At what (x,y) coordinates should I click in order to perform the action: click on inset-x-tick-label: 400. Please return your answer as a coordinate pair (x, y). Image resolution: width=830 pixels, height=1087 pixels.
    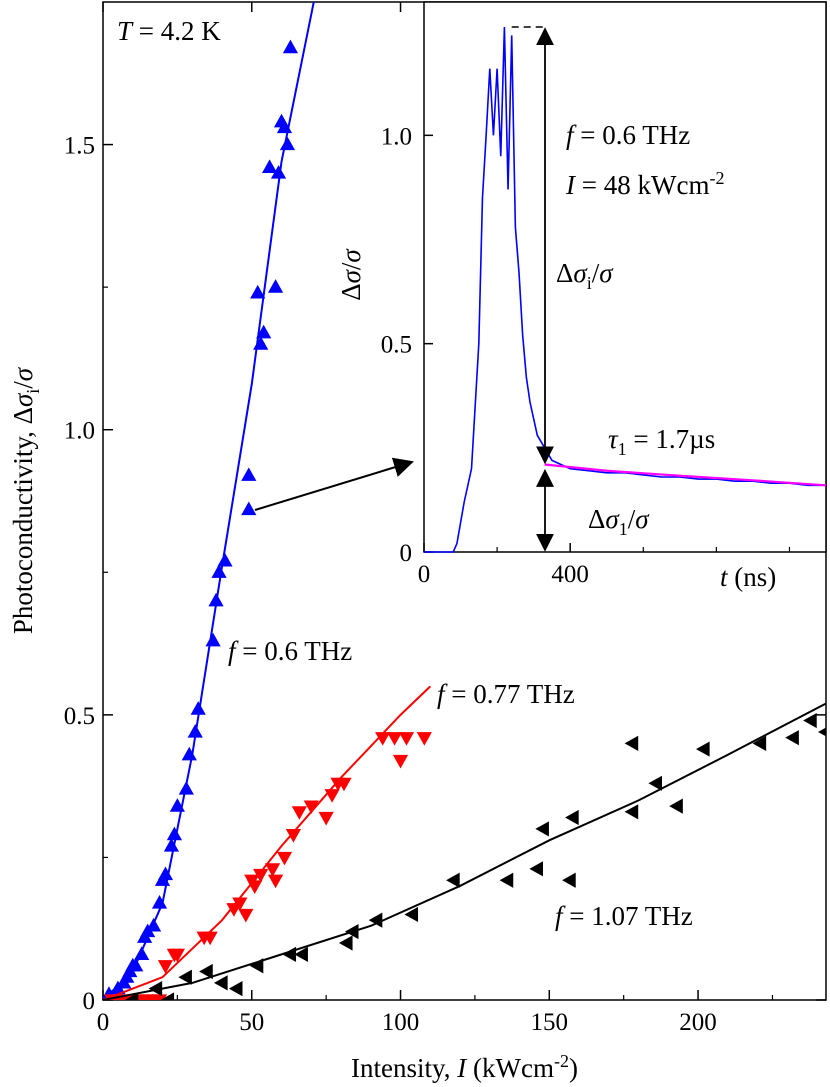
    Looking at the image, I should click on (570, 574).